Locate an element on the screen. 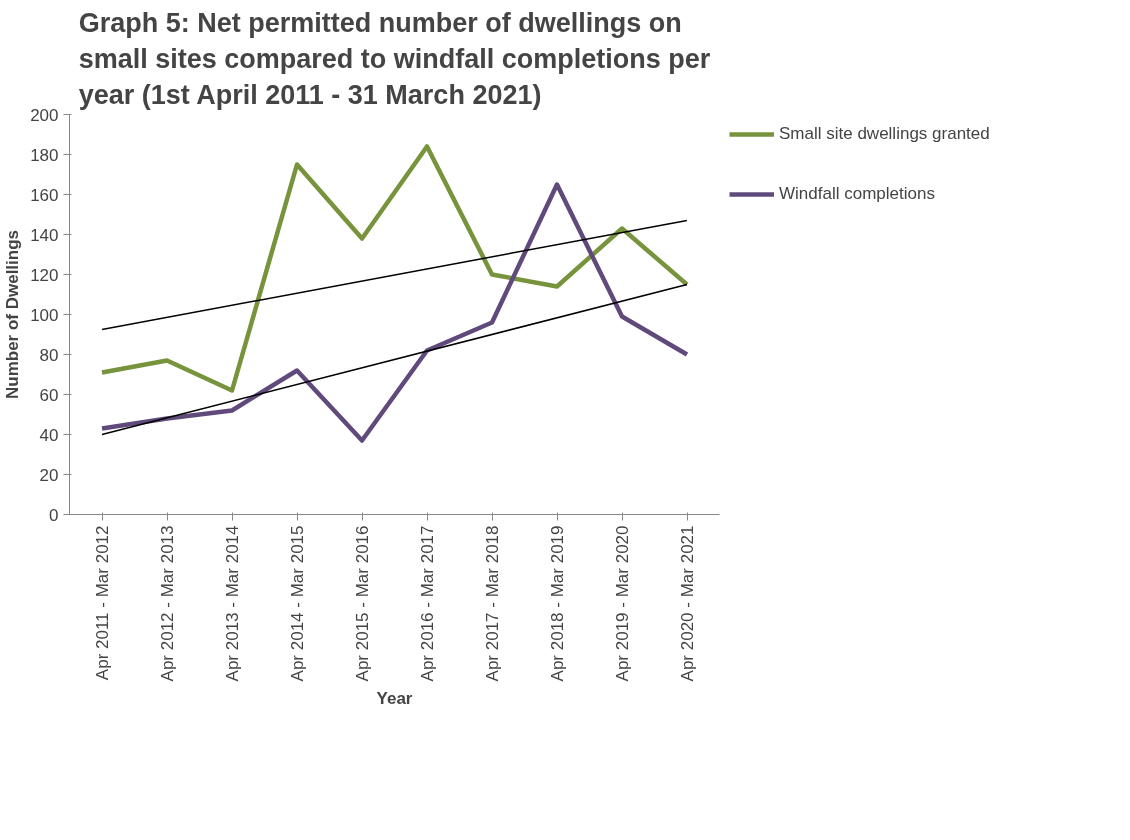 The height and width of the screenshot is (840, 1130). y-tick-label: 80 is located at coordinates (49, 355).